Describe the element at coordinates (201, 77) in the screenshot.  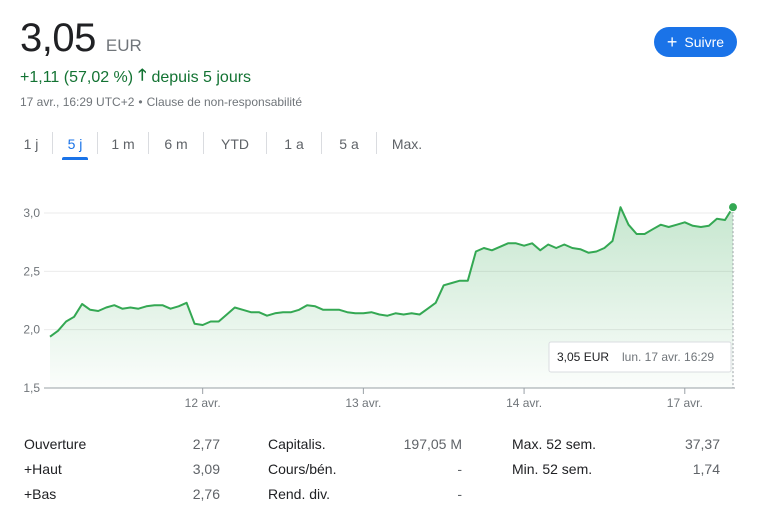
I see `change-period: depuis 5 jours` at that location.